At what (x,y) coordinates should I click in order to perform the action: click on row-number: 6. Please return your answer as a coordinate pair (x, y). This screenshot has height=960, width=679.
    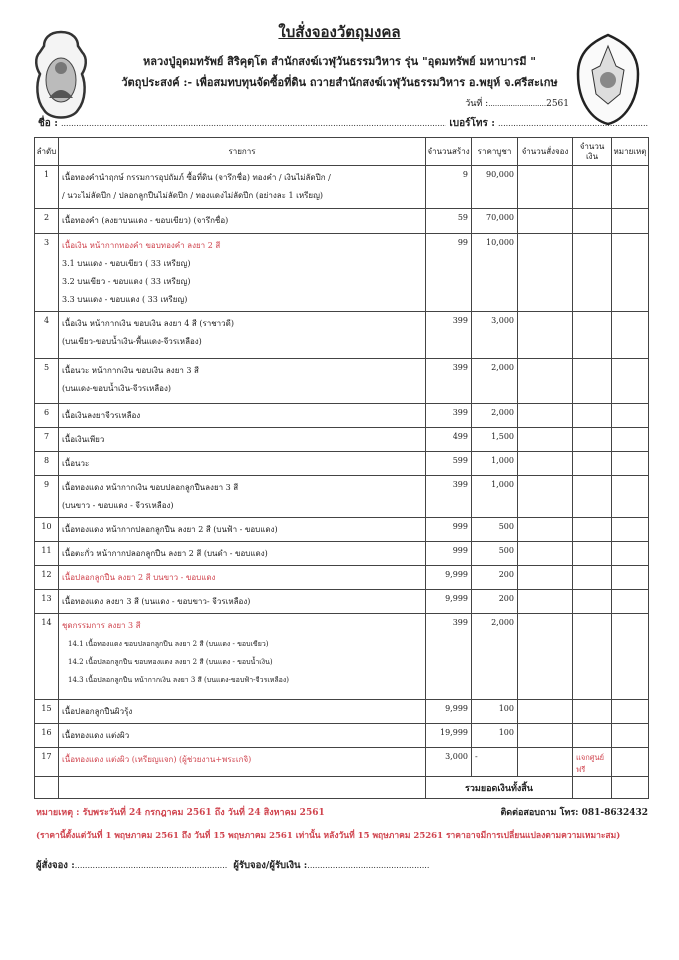
    Looking at the image, I should click on (46, 415).